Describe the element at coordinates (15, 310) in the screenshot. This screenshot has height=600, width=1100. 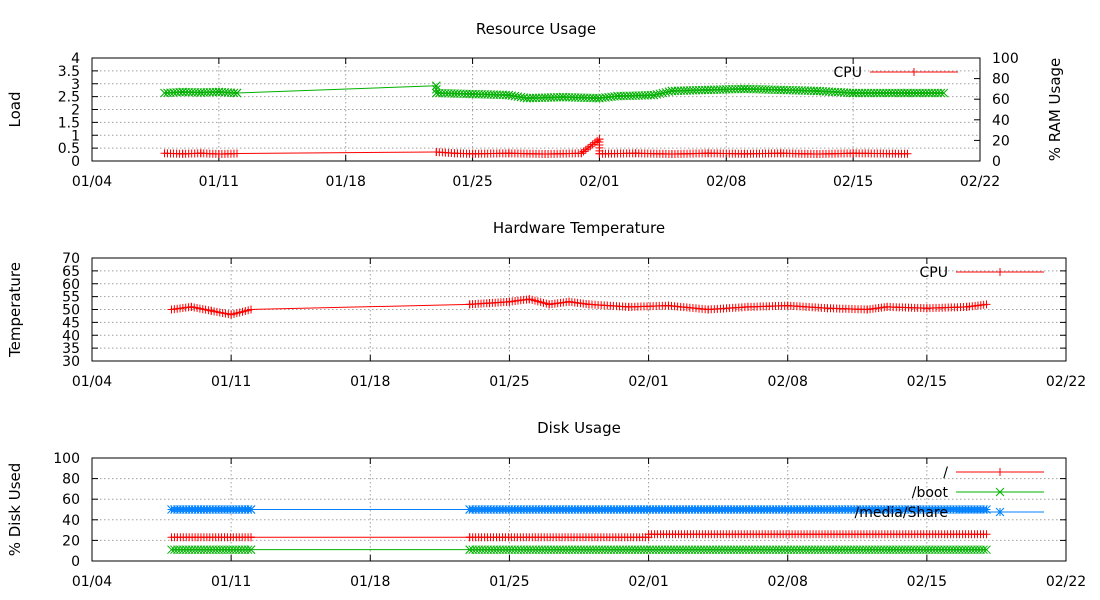
I see `y-axis-title: Temperature` at that location.